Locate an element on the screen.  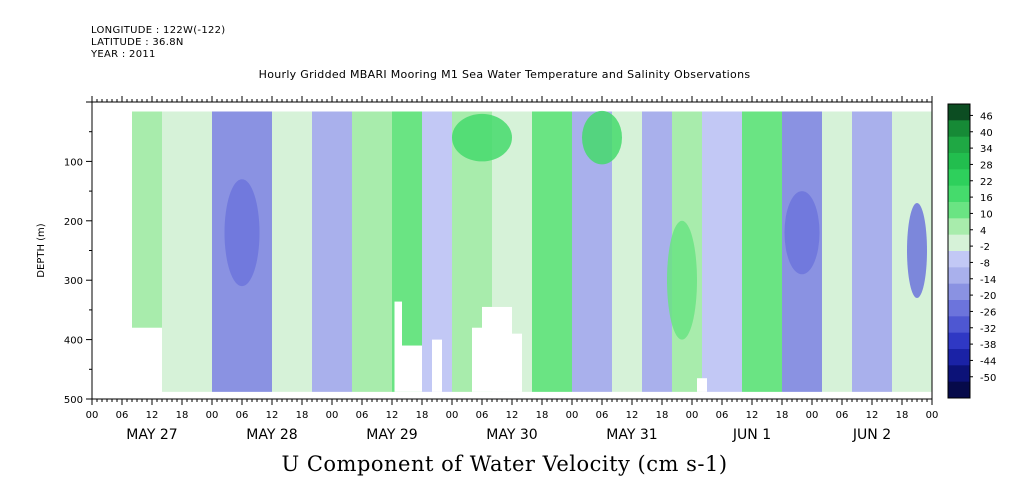
colorbar-label: 34 is located at coordinates (986, 149).